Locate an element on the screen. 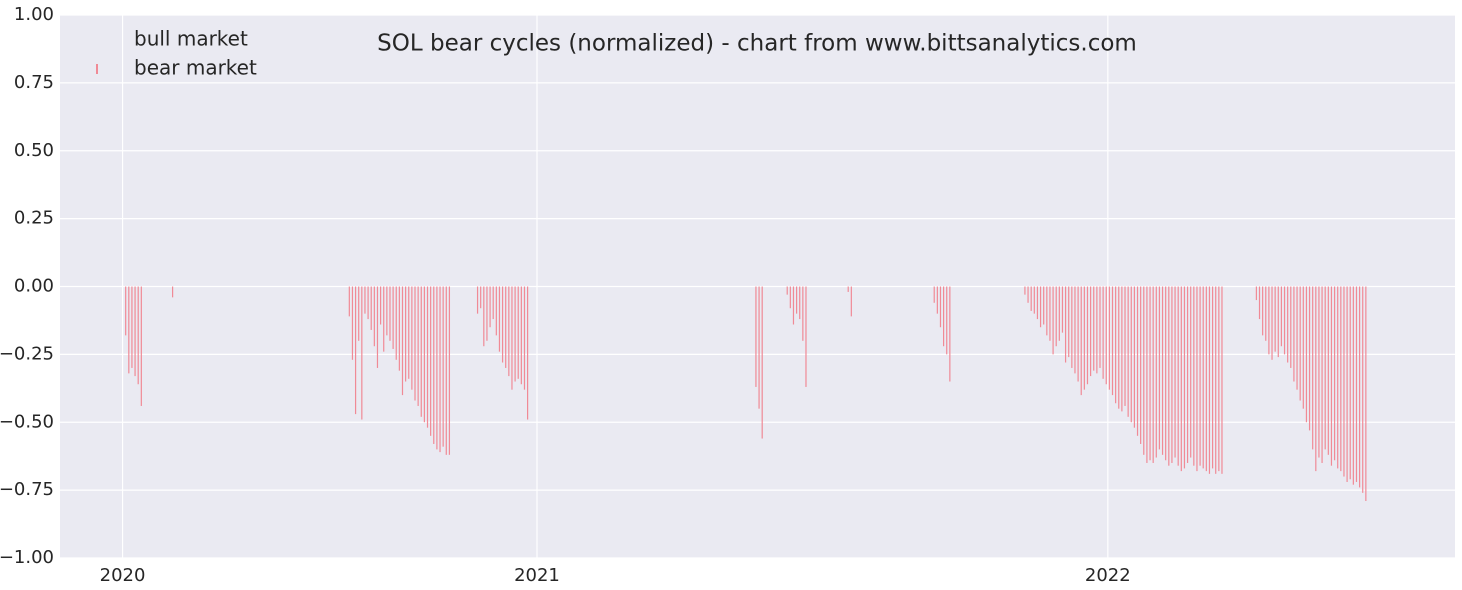 This screenshot has height=590, width=1462. y-tick-label: 1.00 is located at coordinates (34, 14).